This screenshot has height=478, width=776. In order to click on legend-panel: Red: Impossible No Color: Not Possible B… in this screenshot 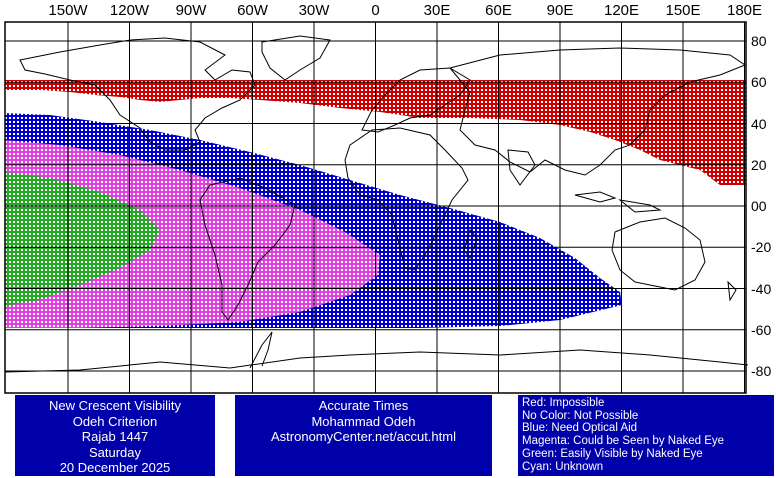, I will do `click(646, 435)`.